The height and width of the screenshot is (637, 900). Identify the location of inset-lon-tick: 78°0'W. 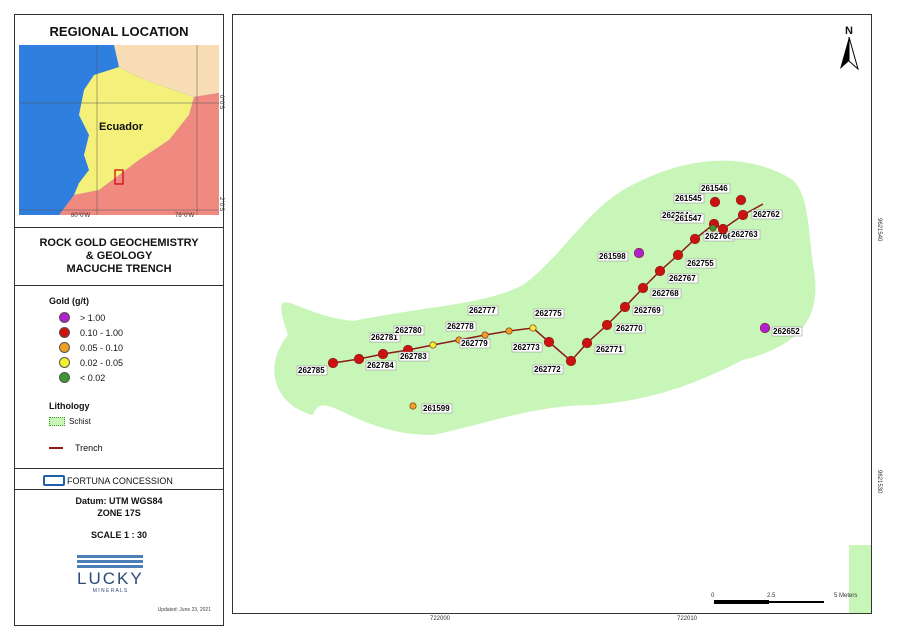
(185, 216).